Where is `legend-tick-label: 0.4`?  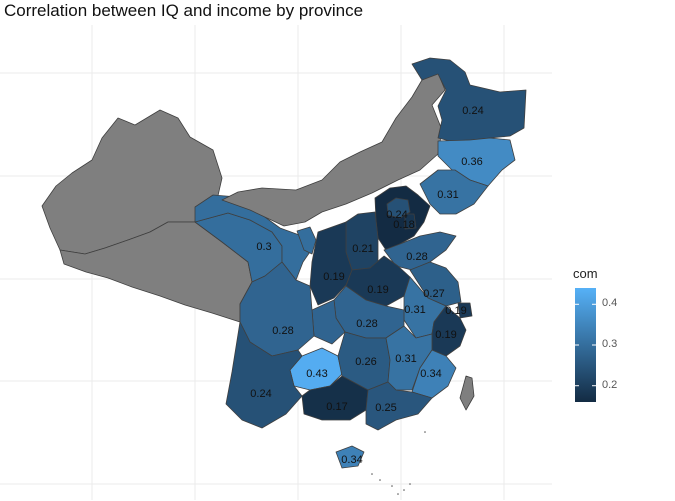
legend-tick-label: 0.4 is located at coordinates (610, 303).